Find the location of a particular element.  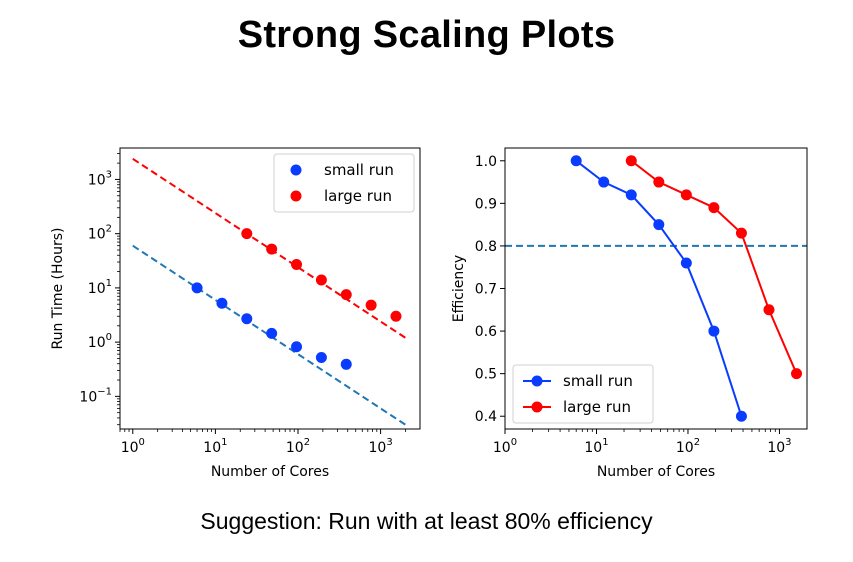

y-tick-label: 1.0 is located at coordinates (486, 162).